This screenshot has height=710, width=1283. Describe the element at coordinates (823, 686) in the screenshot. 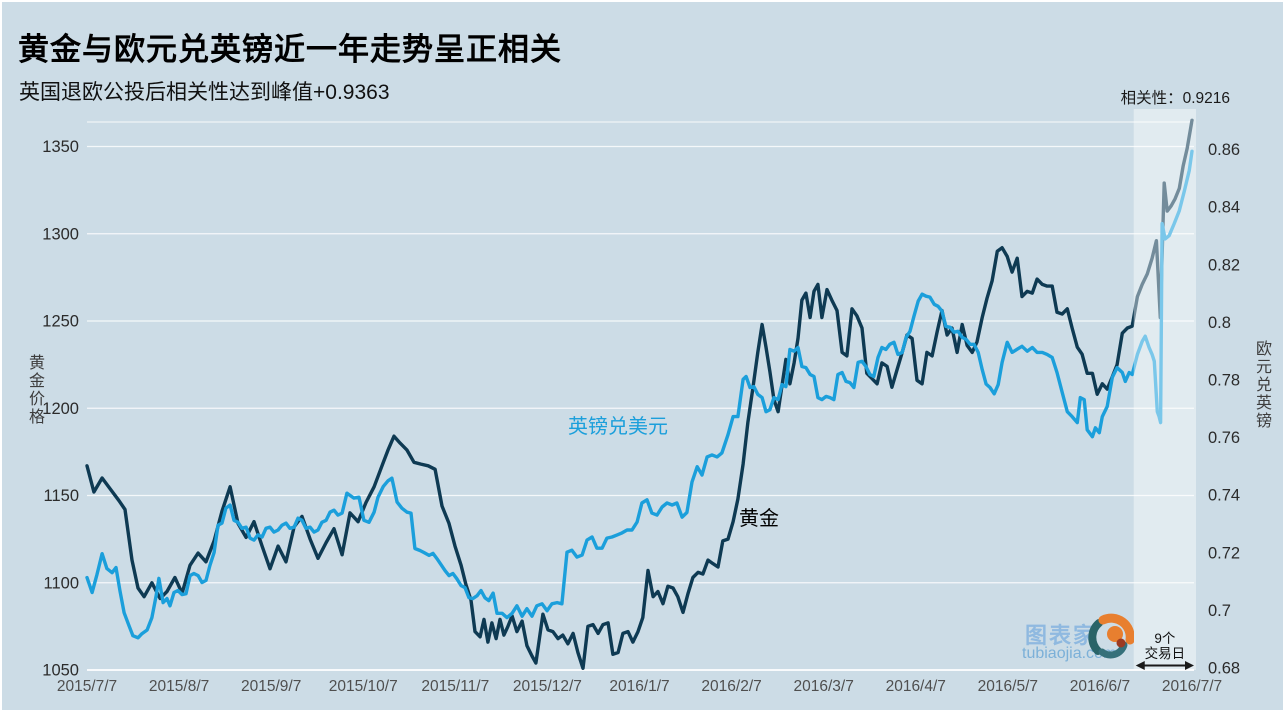

I see `x-tick-label: 2016/3/7` at that location.